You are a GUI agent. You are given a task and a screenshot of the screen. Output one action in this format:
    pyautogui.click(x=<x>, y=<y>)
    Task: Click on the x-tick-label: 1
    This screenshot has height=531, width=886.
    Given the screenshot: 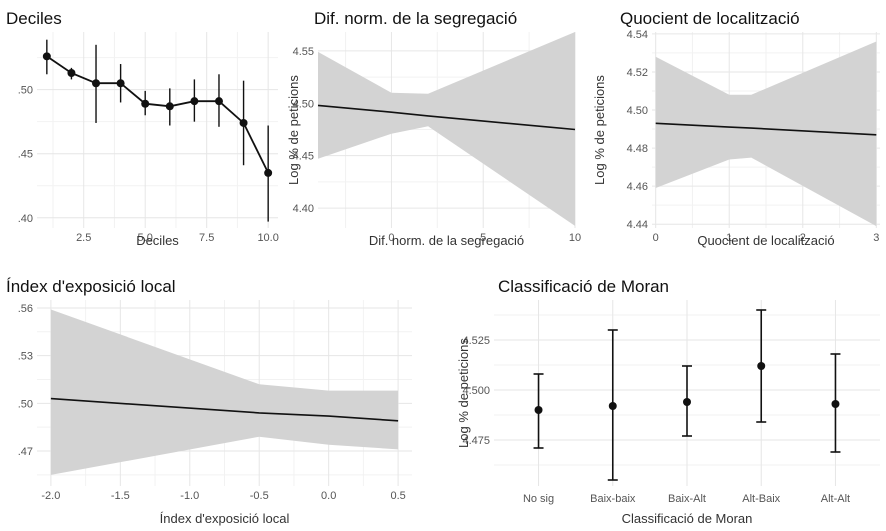 What is the action you would take?
    pyautogui.click(x=729, y=238)
    